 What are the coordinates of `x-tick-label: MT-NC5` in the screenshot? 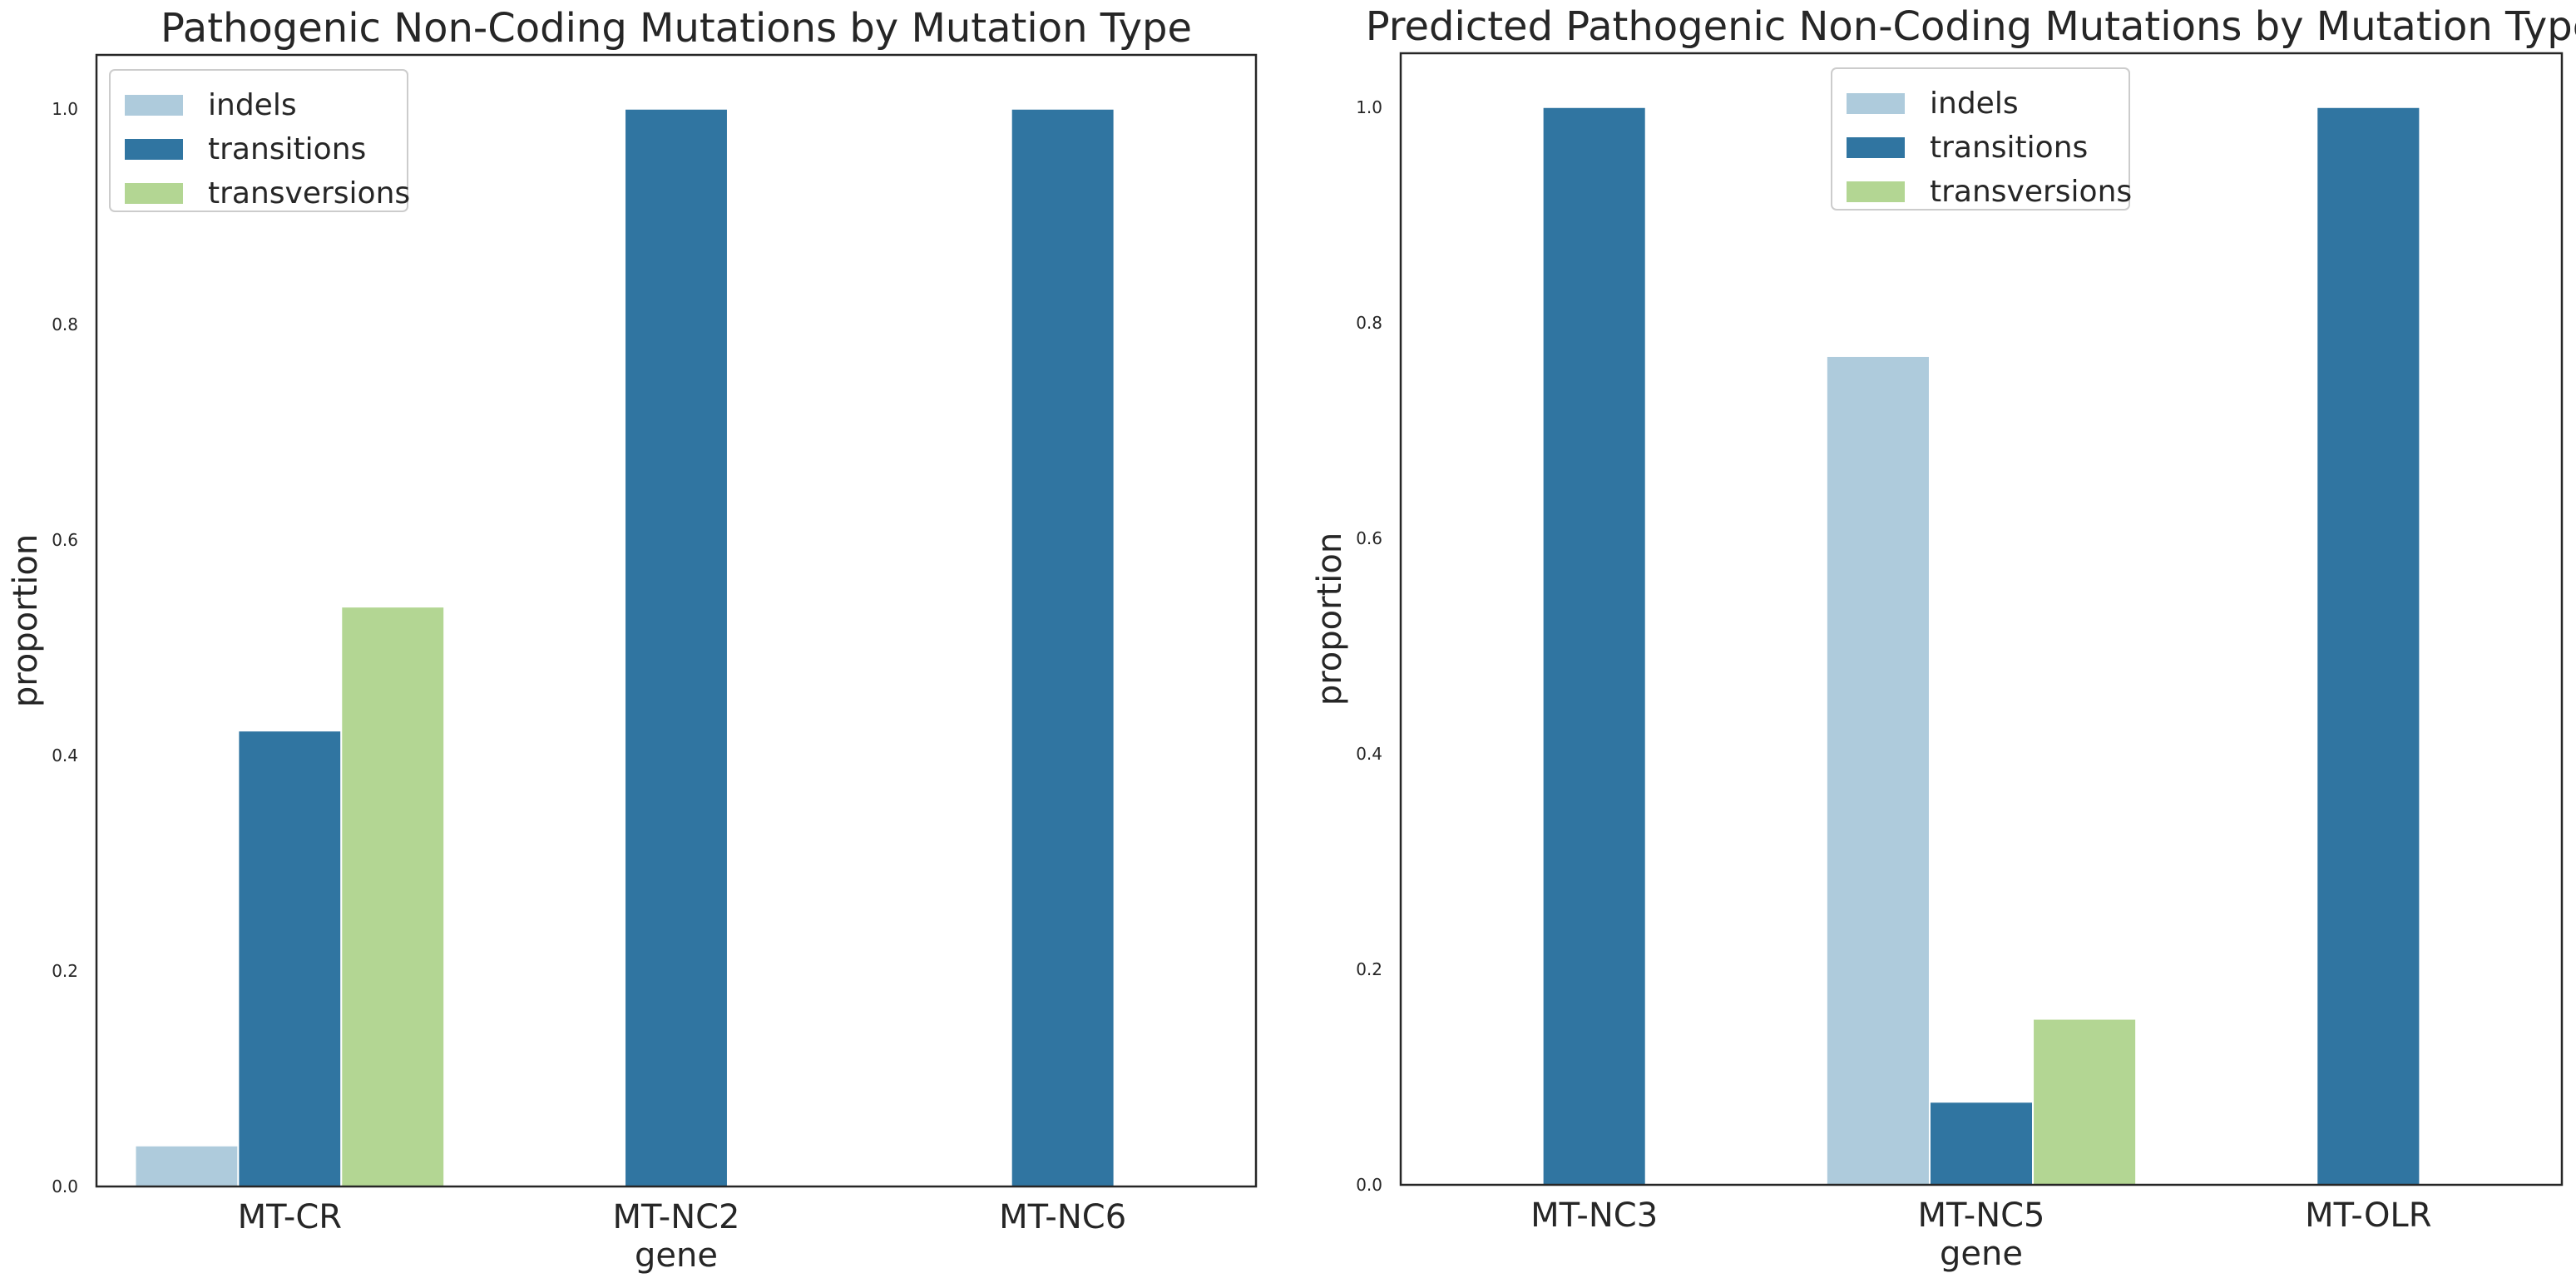 It's located at (1980, 1216).